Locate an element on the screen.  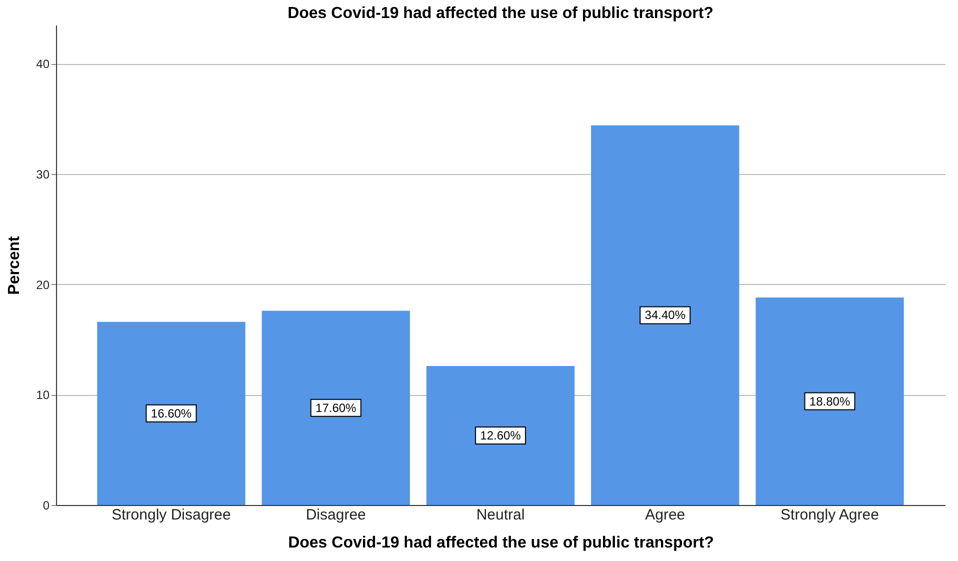
y-tick-label: 40 is located at coordinates (43, 64).